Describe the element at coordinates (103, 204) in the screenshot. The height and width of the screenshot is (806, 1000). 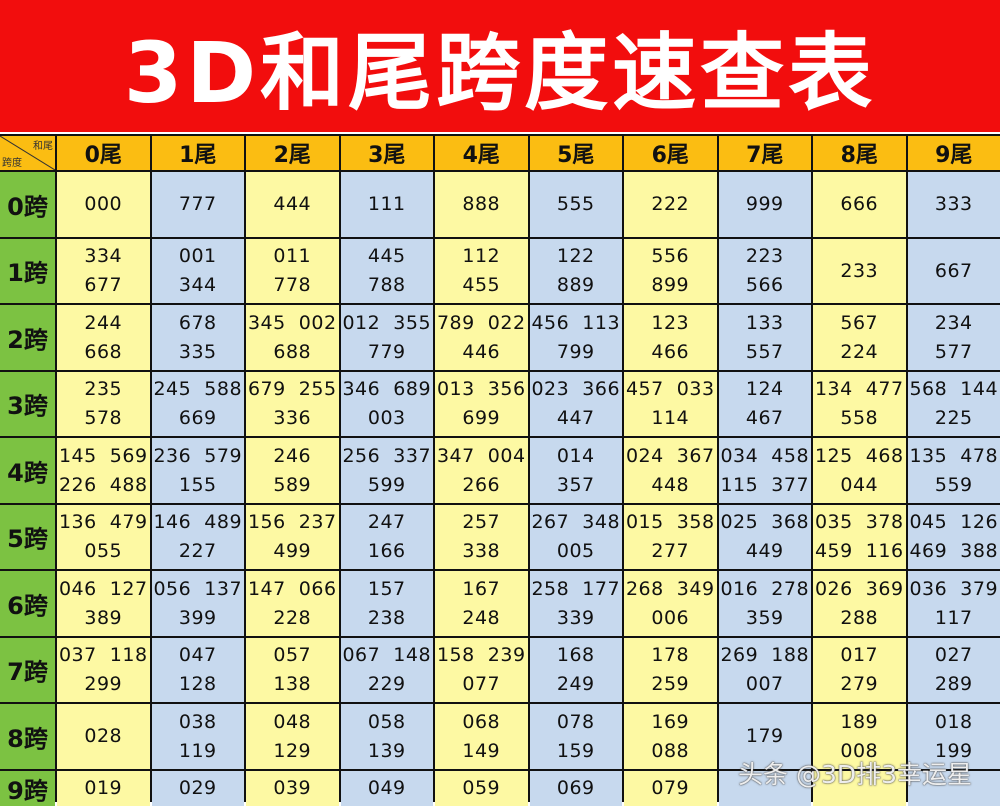
I see `cell-value: 000` at that location.